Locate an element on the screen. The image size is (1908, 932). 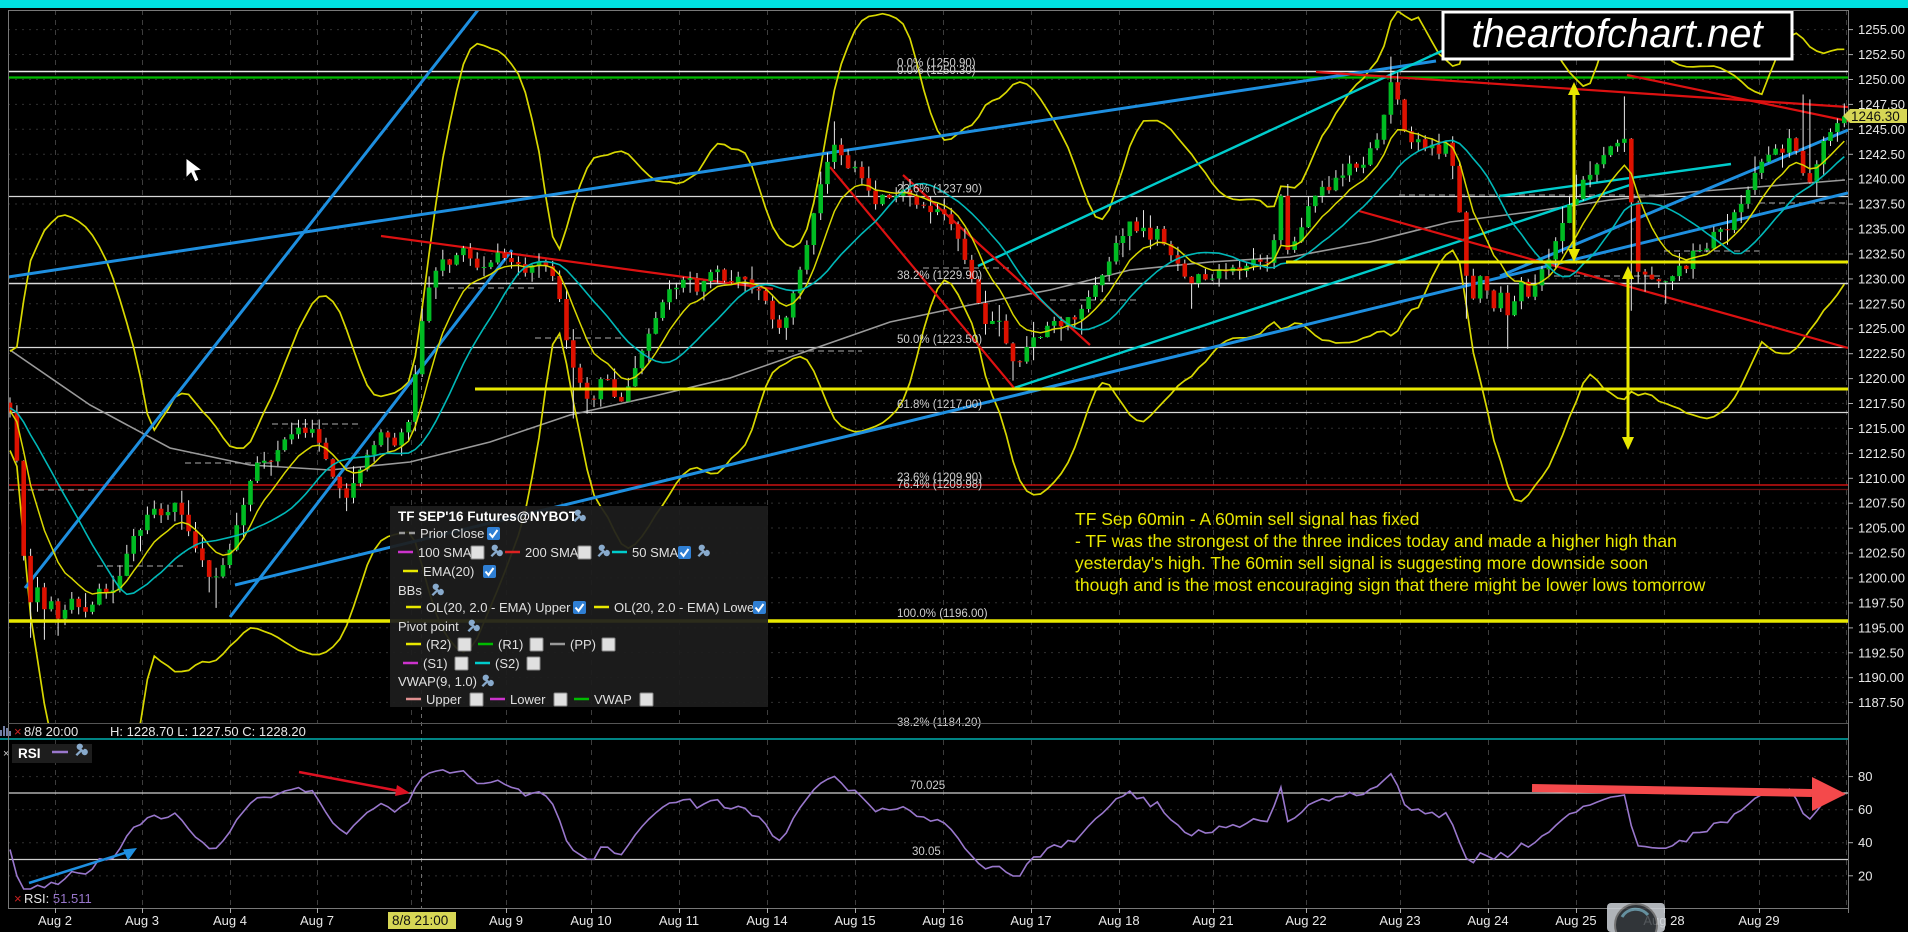
svg-text: Aug 22 is located at coordinates (1305, 920).